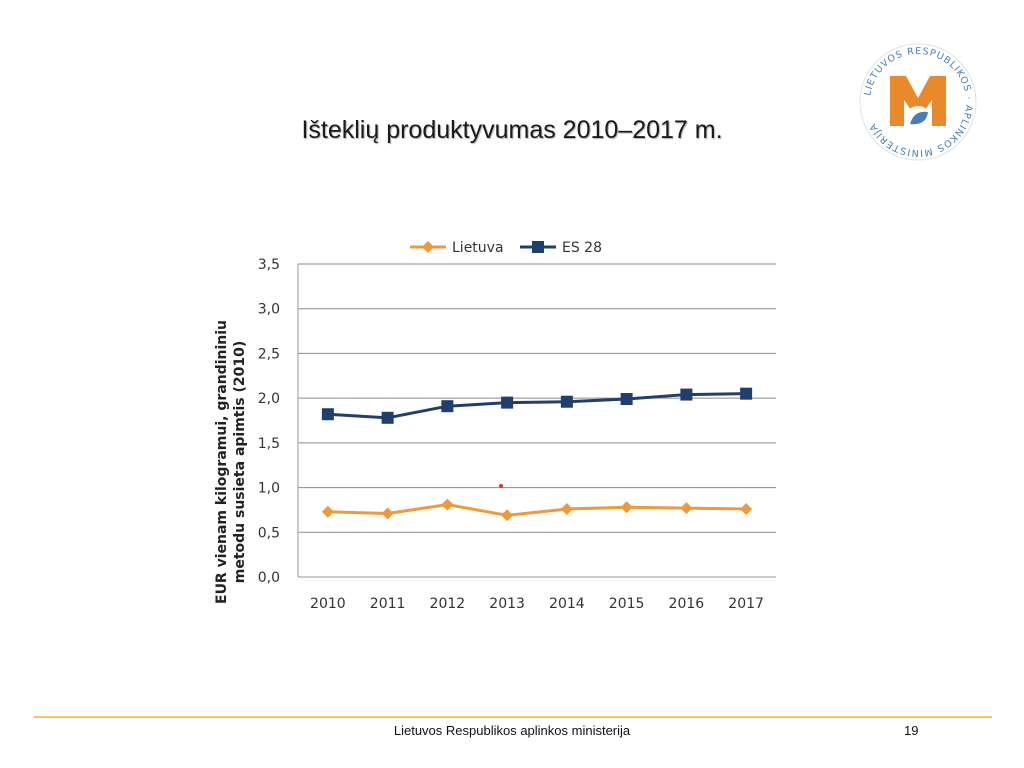 The image size is (1024, 768). I want to click on stray-dot, so click(501, 486).